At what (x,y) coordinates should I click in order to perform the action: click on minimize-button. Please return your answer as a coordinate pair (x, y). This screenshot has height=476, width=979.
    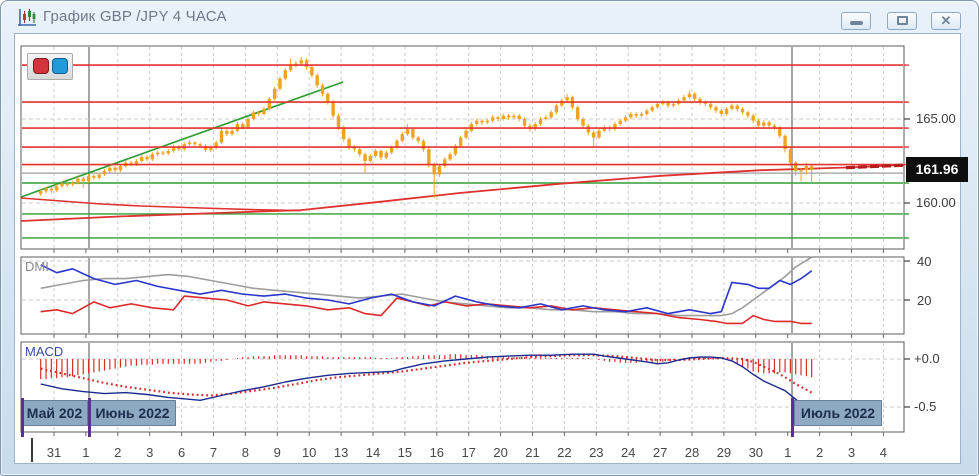
    Looking at the image, I should click on (856, 21).